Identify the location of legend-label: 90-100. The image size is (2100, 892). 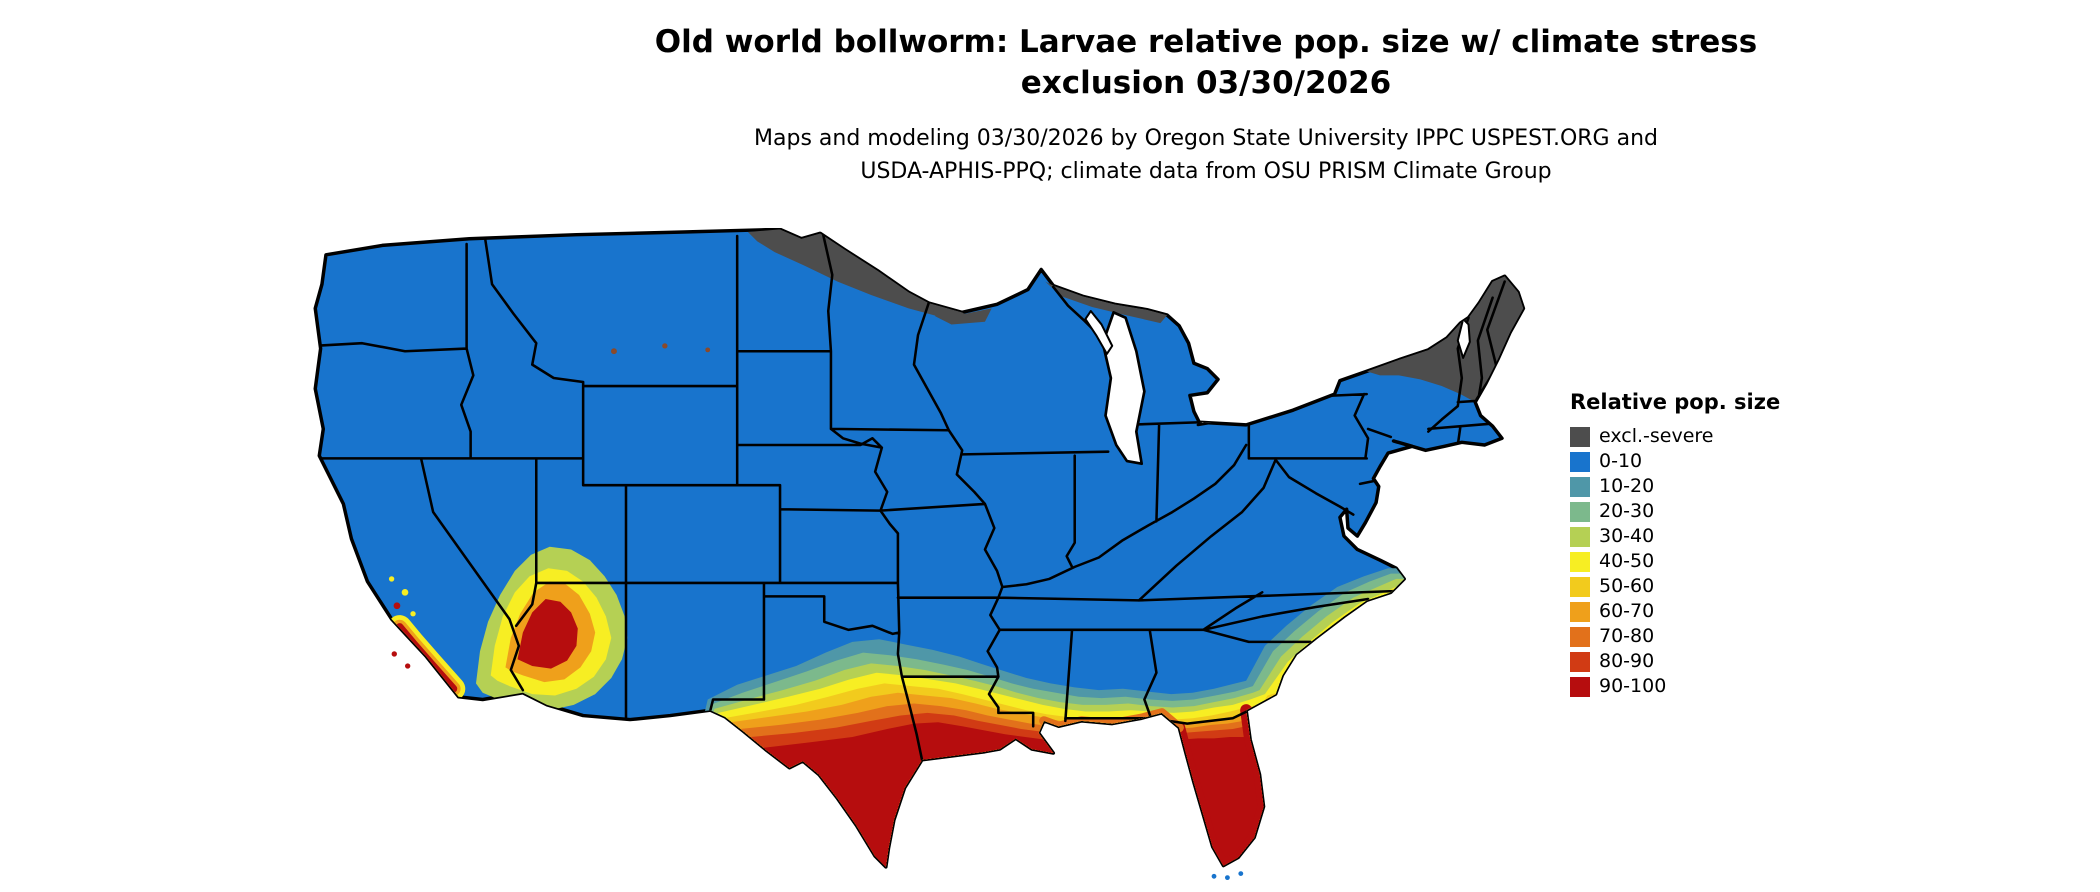
(1633, 686).